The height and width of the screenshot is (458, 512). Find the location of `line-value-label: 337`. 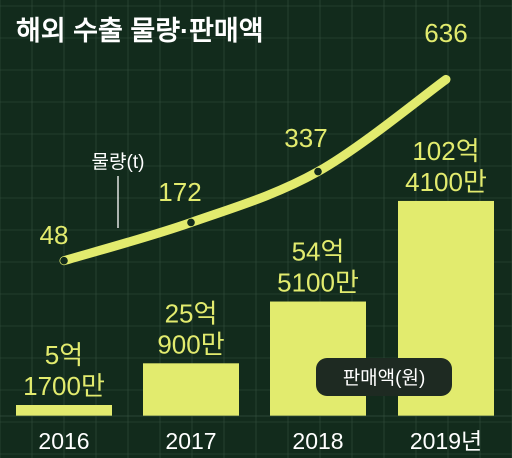

line-value-label: 337 is located at coordinates (305, 138).